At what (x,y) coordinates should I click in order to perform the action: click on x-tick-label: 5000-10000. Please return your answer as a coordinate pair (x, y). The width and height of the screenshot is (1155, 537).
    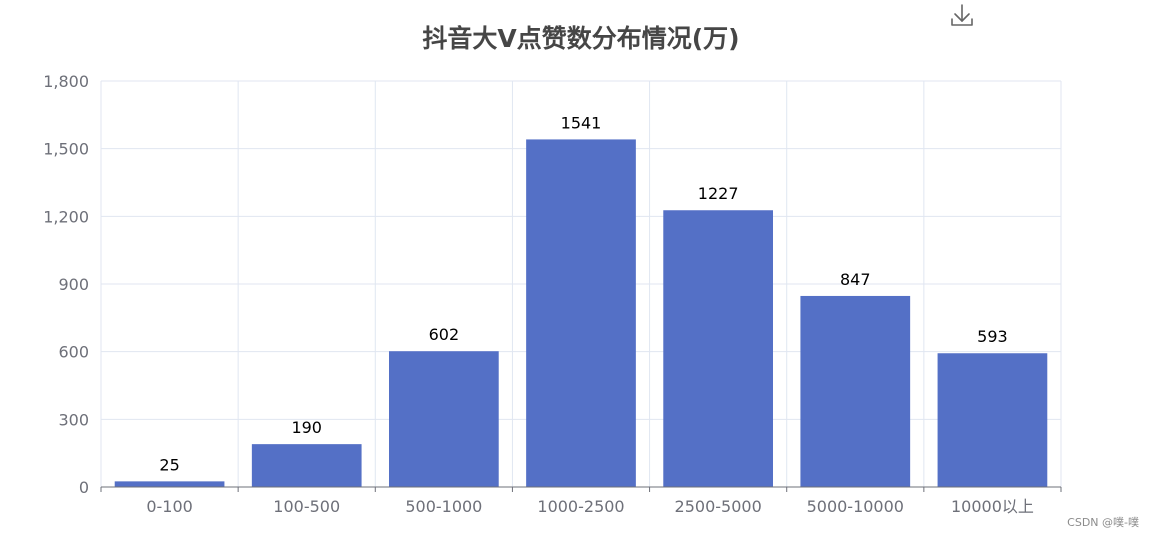
    Looking at the image, I should click on (855, 506).